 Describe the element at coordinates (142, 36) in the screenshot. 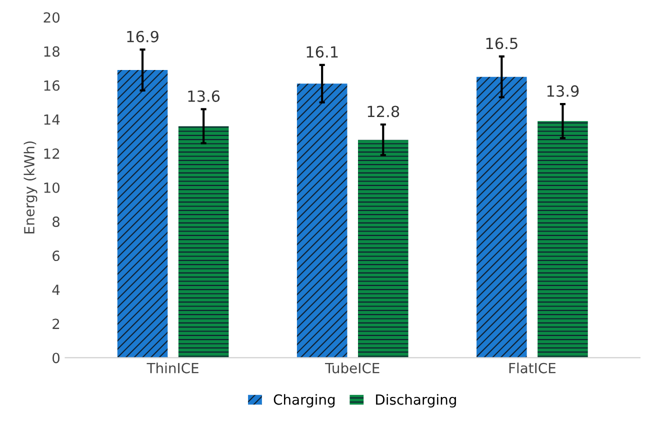

I see `data-label: 16.9` at that location.